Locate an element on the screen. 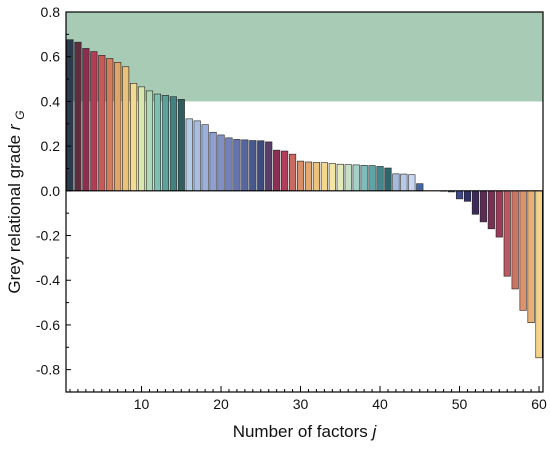 This screenshot has height=449, width=550. x-tick-label: 40 is located at coordinates (380, 404).